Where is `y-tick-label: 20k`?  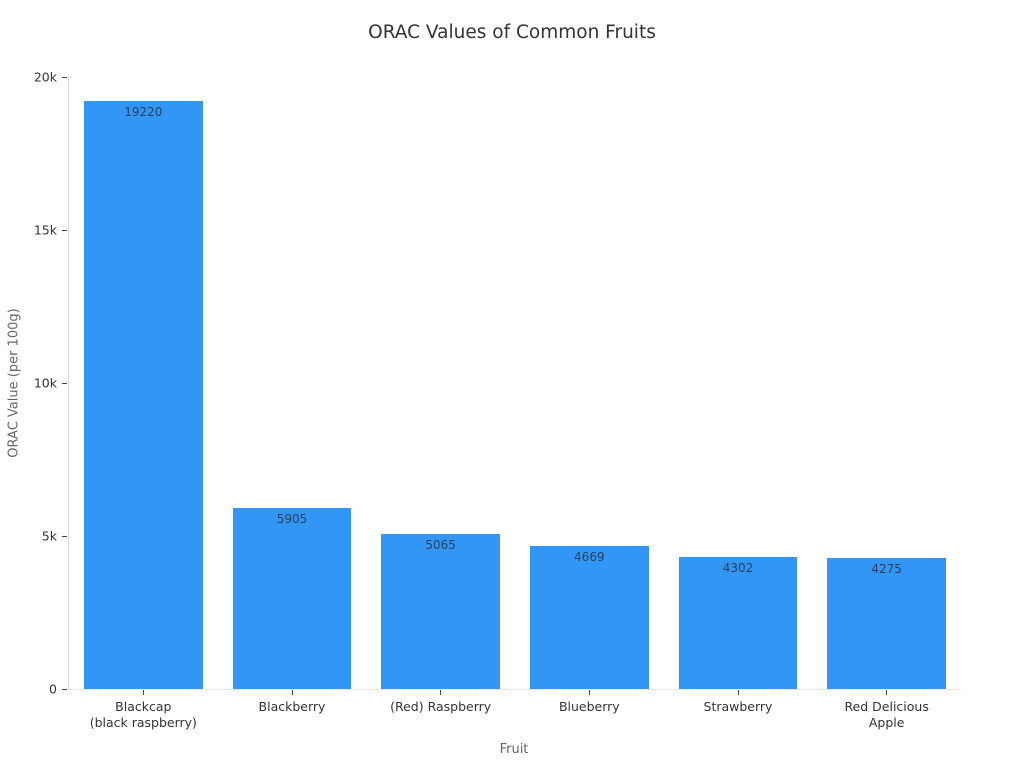 y-tick-label: 20k is located at coordinates (45, 77).